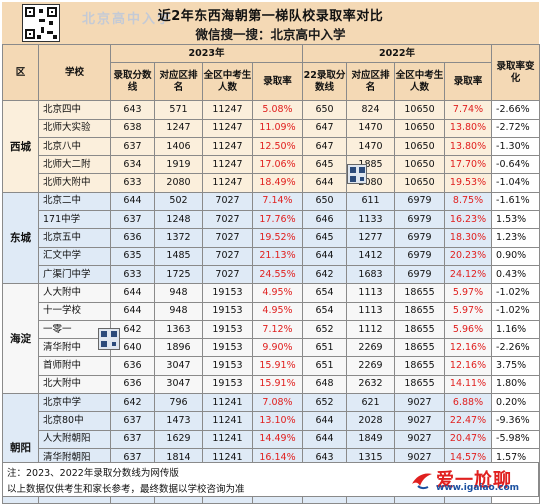 This screenshot has width=542, height=504. I want to click on rate-change: -0.64%, so click(516, 165).